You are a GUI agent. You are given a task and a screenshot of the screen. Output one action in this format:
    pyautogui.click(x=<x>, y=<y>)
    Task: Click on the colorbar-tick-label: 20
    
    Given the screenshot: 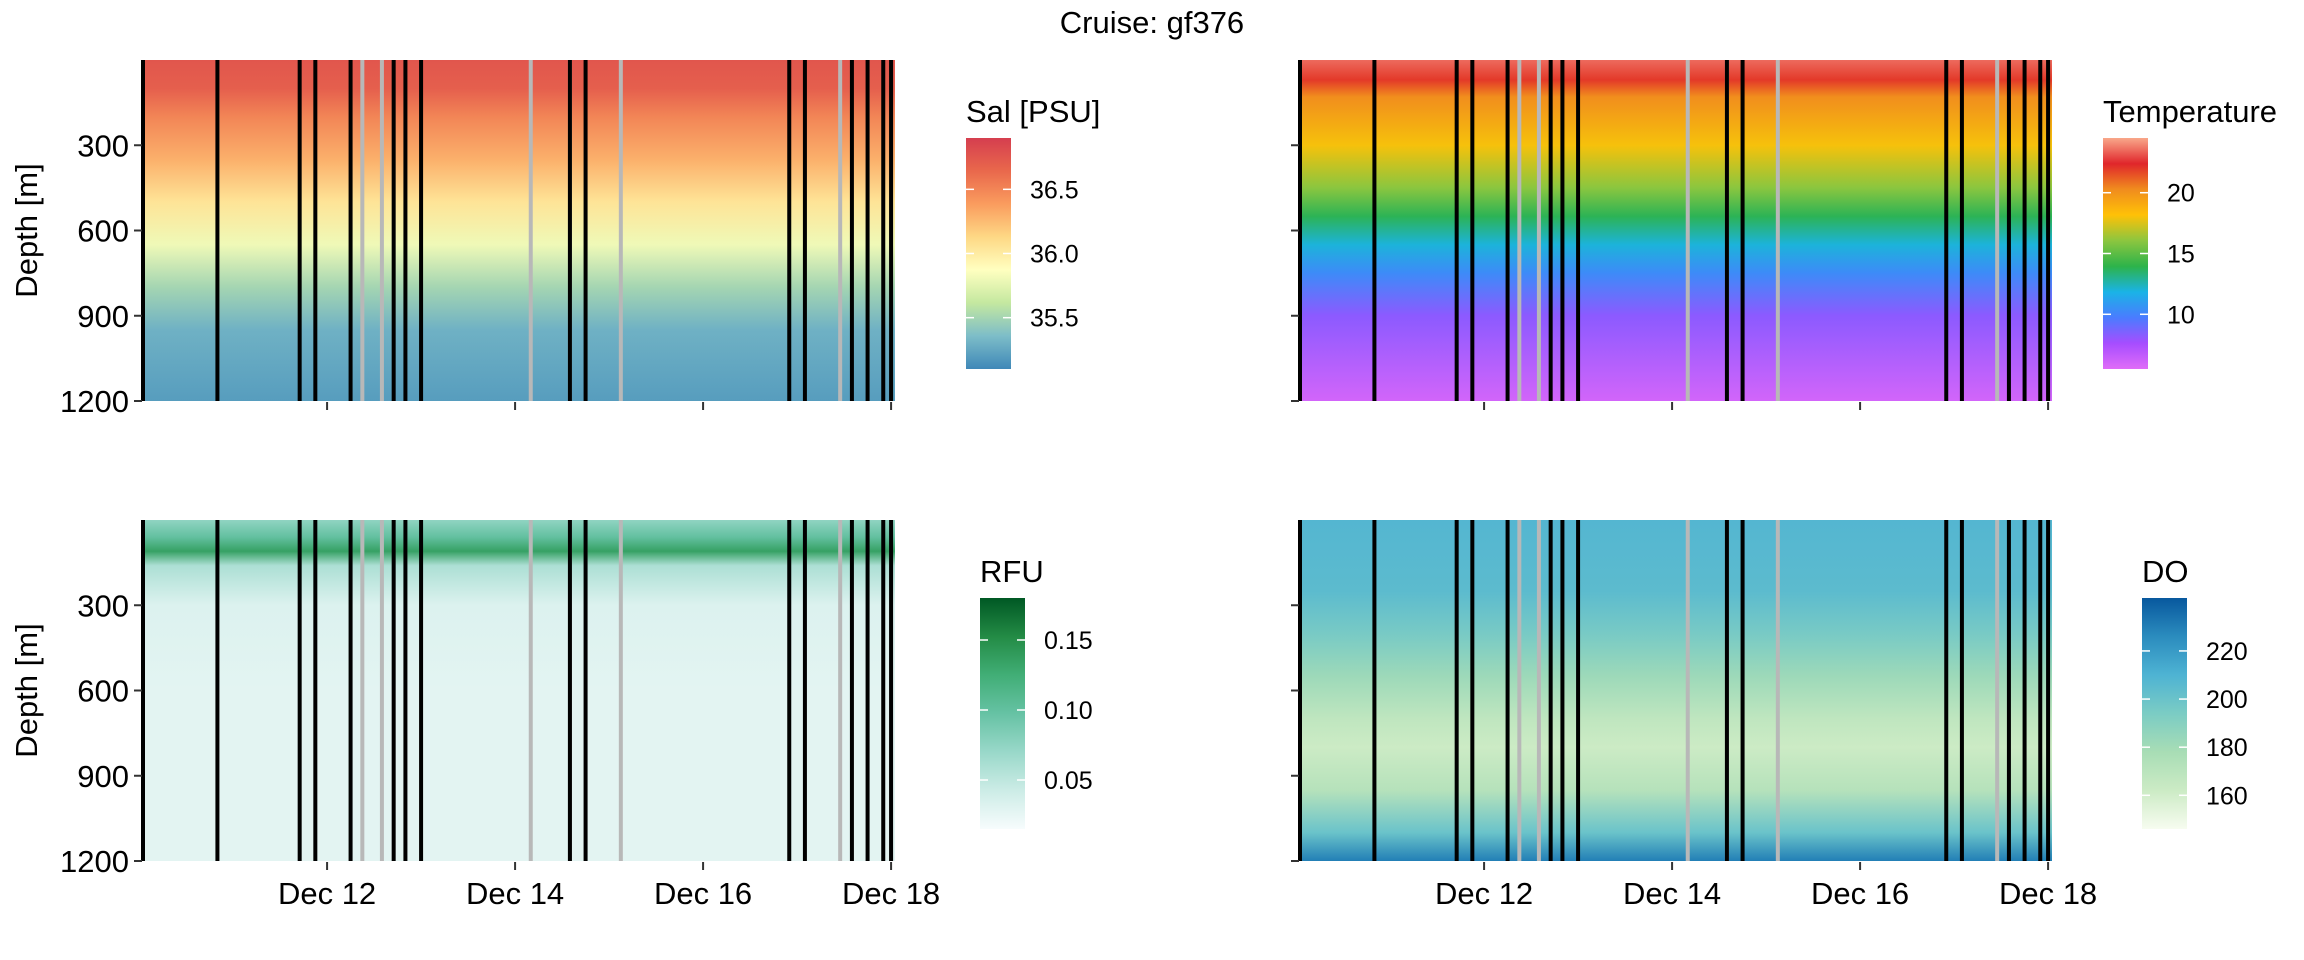 What is the action you would take?
    pyautogui.click(x=2181, y=194)
    